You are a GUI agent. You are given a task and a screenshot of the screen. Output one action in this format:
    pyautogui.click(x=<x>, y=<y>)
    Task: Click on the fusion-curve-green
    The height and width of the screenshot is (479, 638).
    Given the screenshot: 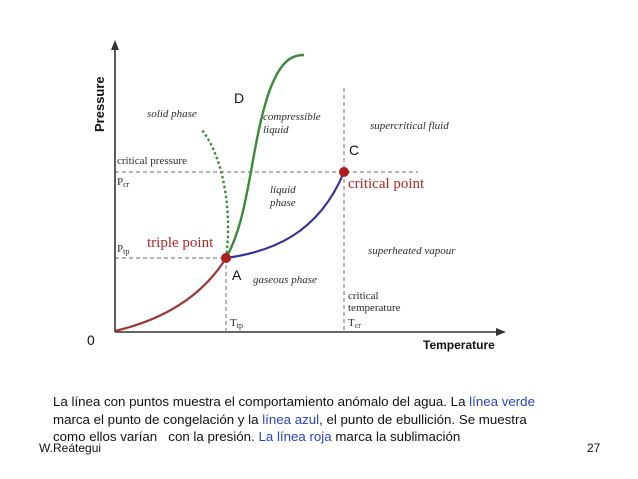 What is the action you would take?
    pyautogui.click(x=264, y=156)
    